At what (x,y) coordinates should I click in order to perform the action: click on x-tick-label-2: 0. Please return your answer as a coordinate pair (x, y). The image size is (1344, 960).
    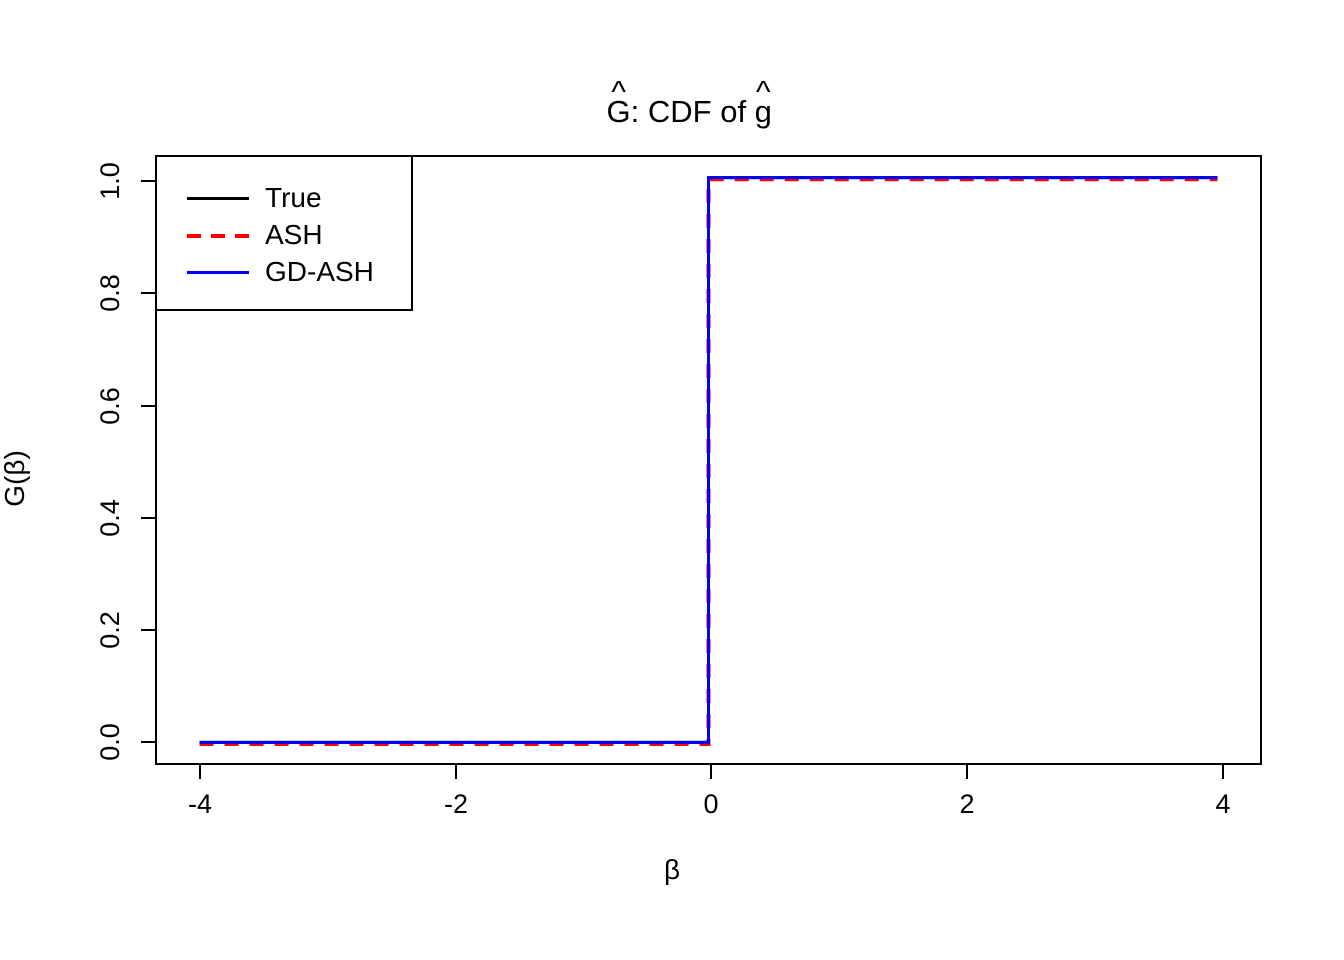
    Looking at the image, I should click on (711, 804).